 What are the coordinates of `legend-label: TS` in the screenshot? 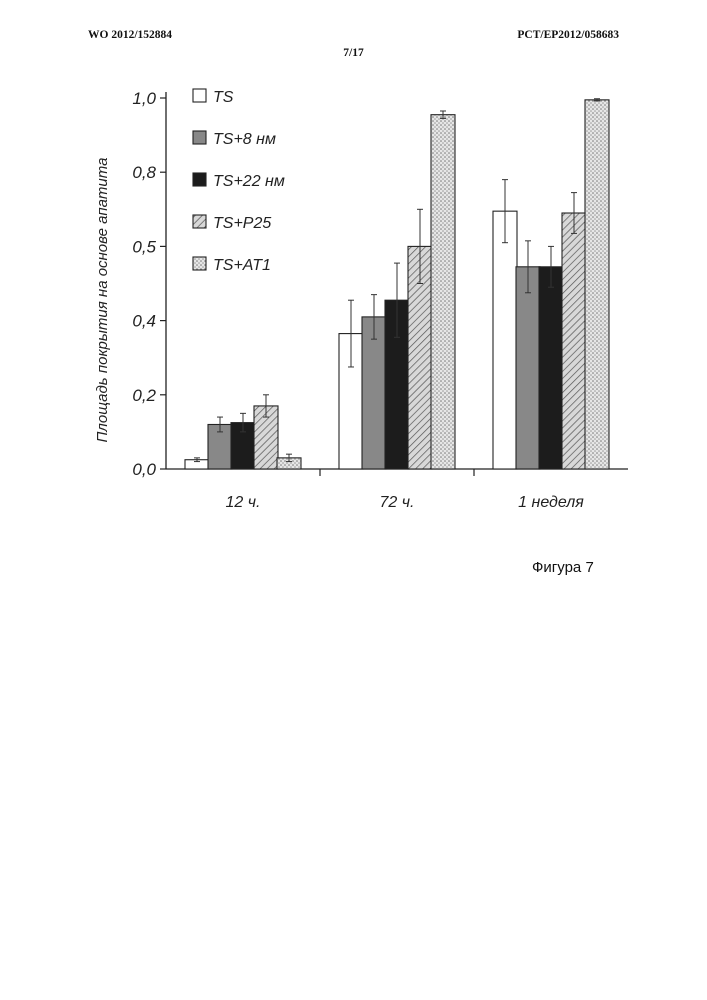 It's located at (223, 97).